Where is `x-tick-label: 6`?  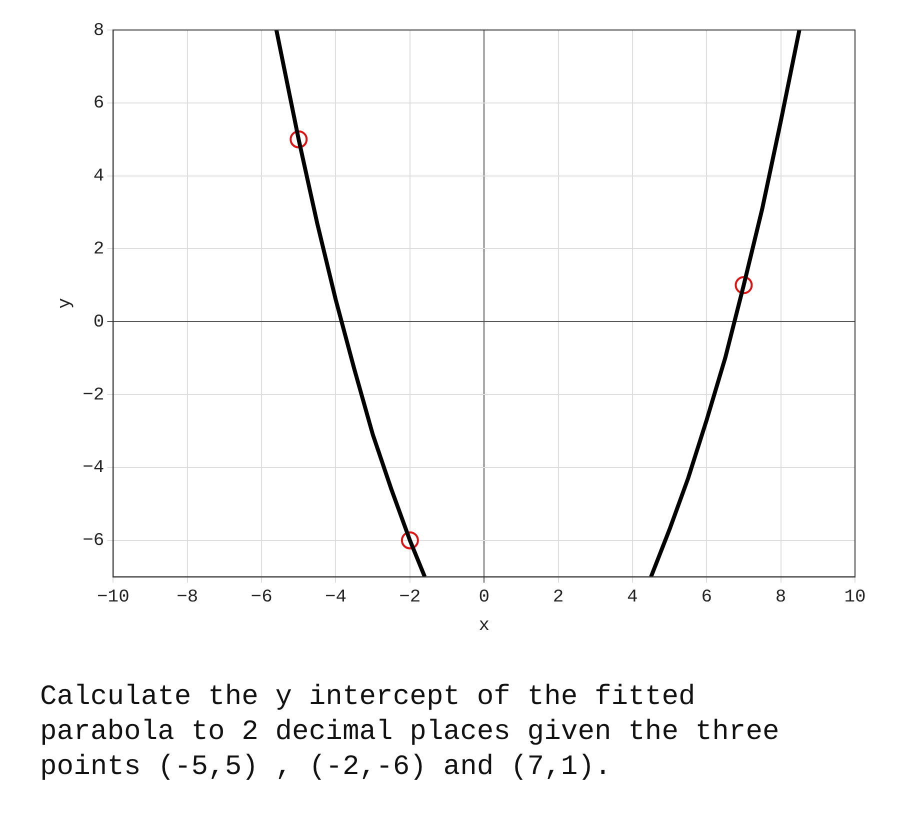
x-tick-label: 6 is located at coordinates (706, 597).